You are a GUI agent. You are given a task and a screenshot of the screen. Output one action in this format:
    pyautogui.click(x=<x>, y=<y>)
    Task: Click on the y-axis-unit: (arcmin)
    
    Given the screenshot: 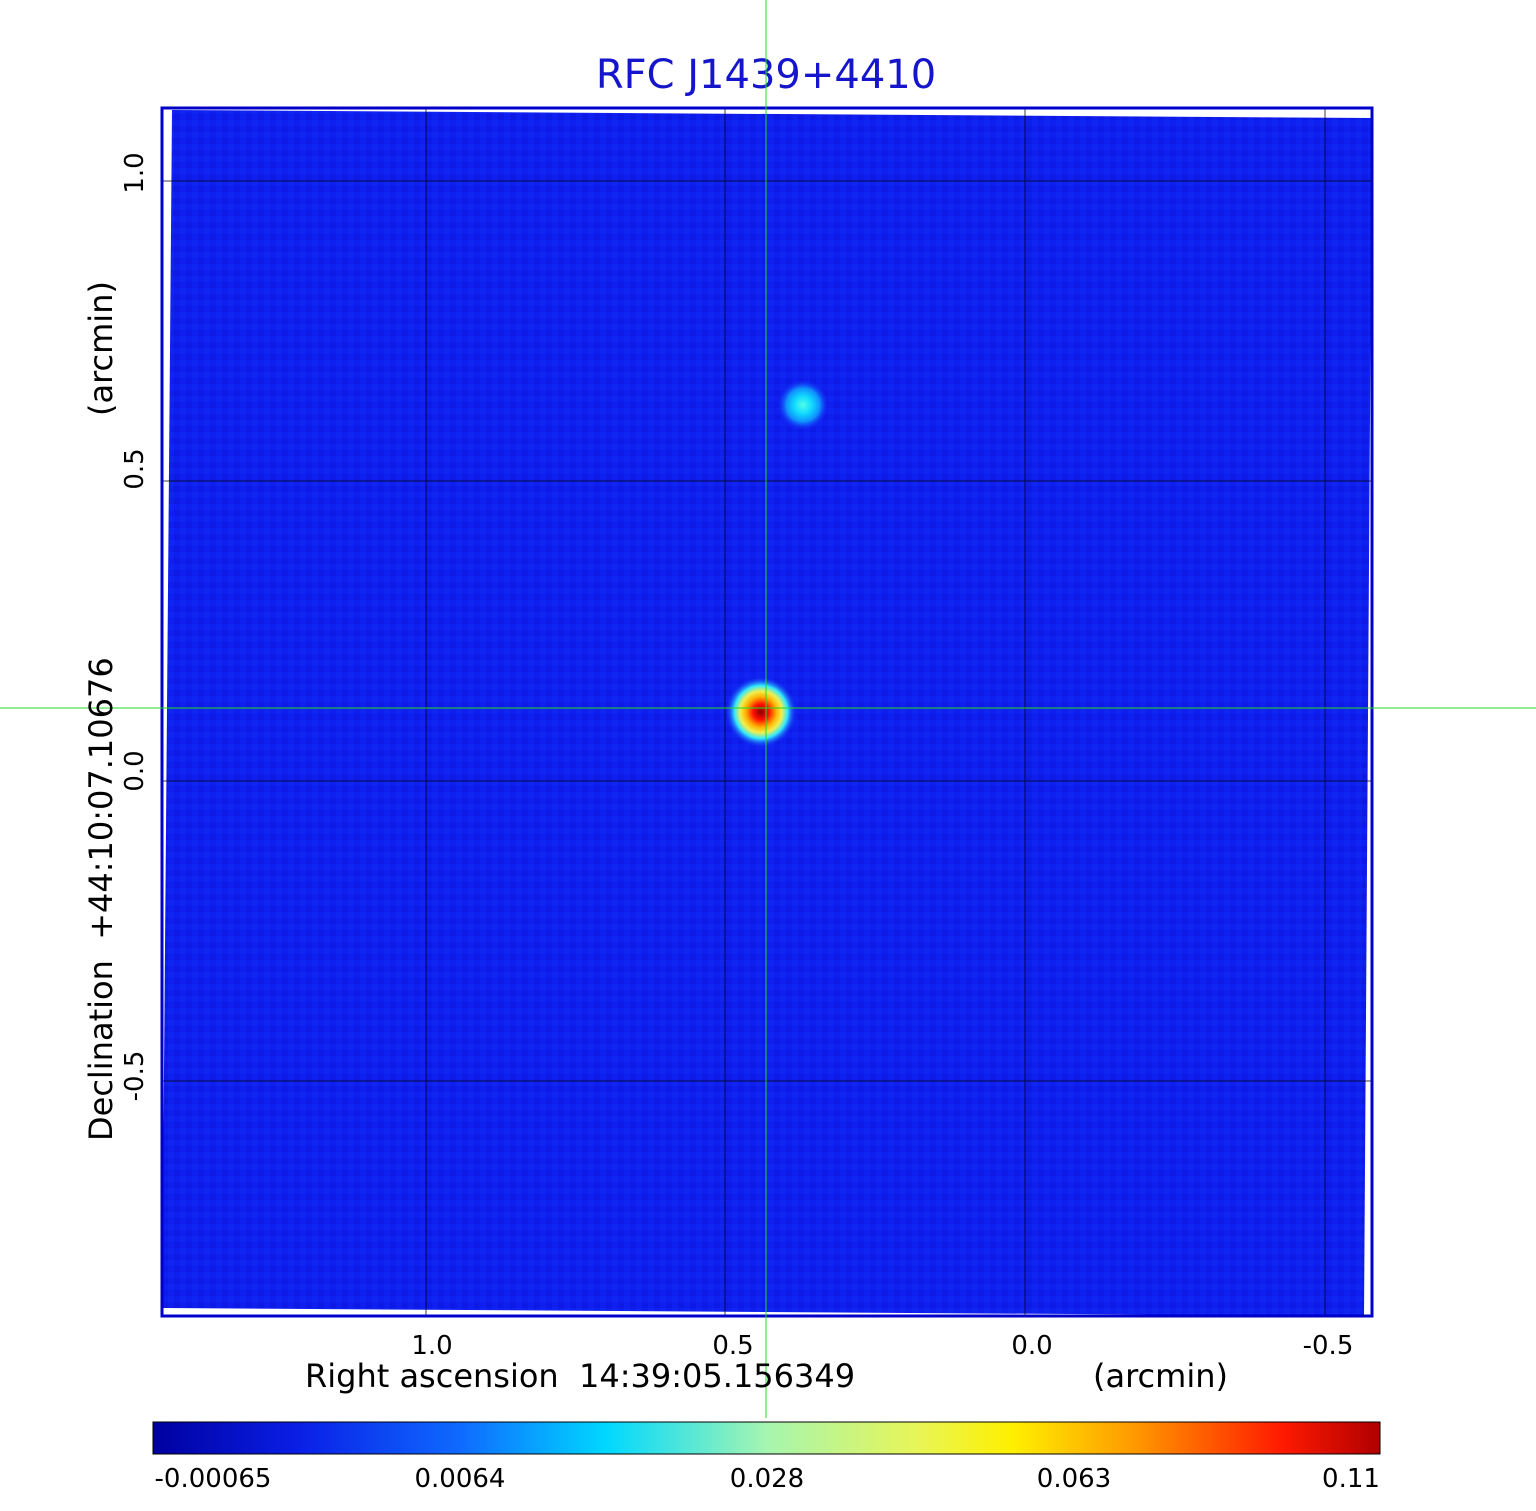 What is the action you would take?
    pyautogui.click(x=101, y=348)
    